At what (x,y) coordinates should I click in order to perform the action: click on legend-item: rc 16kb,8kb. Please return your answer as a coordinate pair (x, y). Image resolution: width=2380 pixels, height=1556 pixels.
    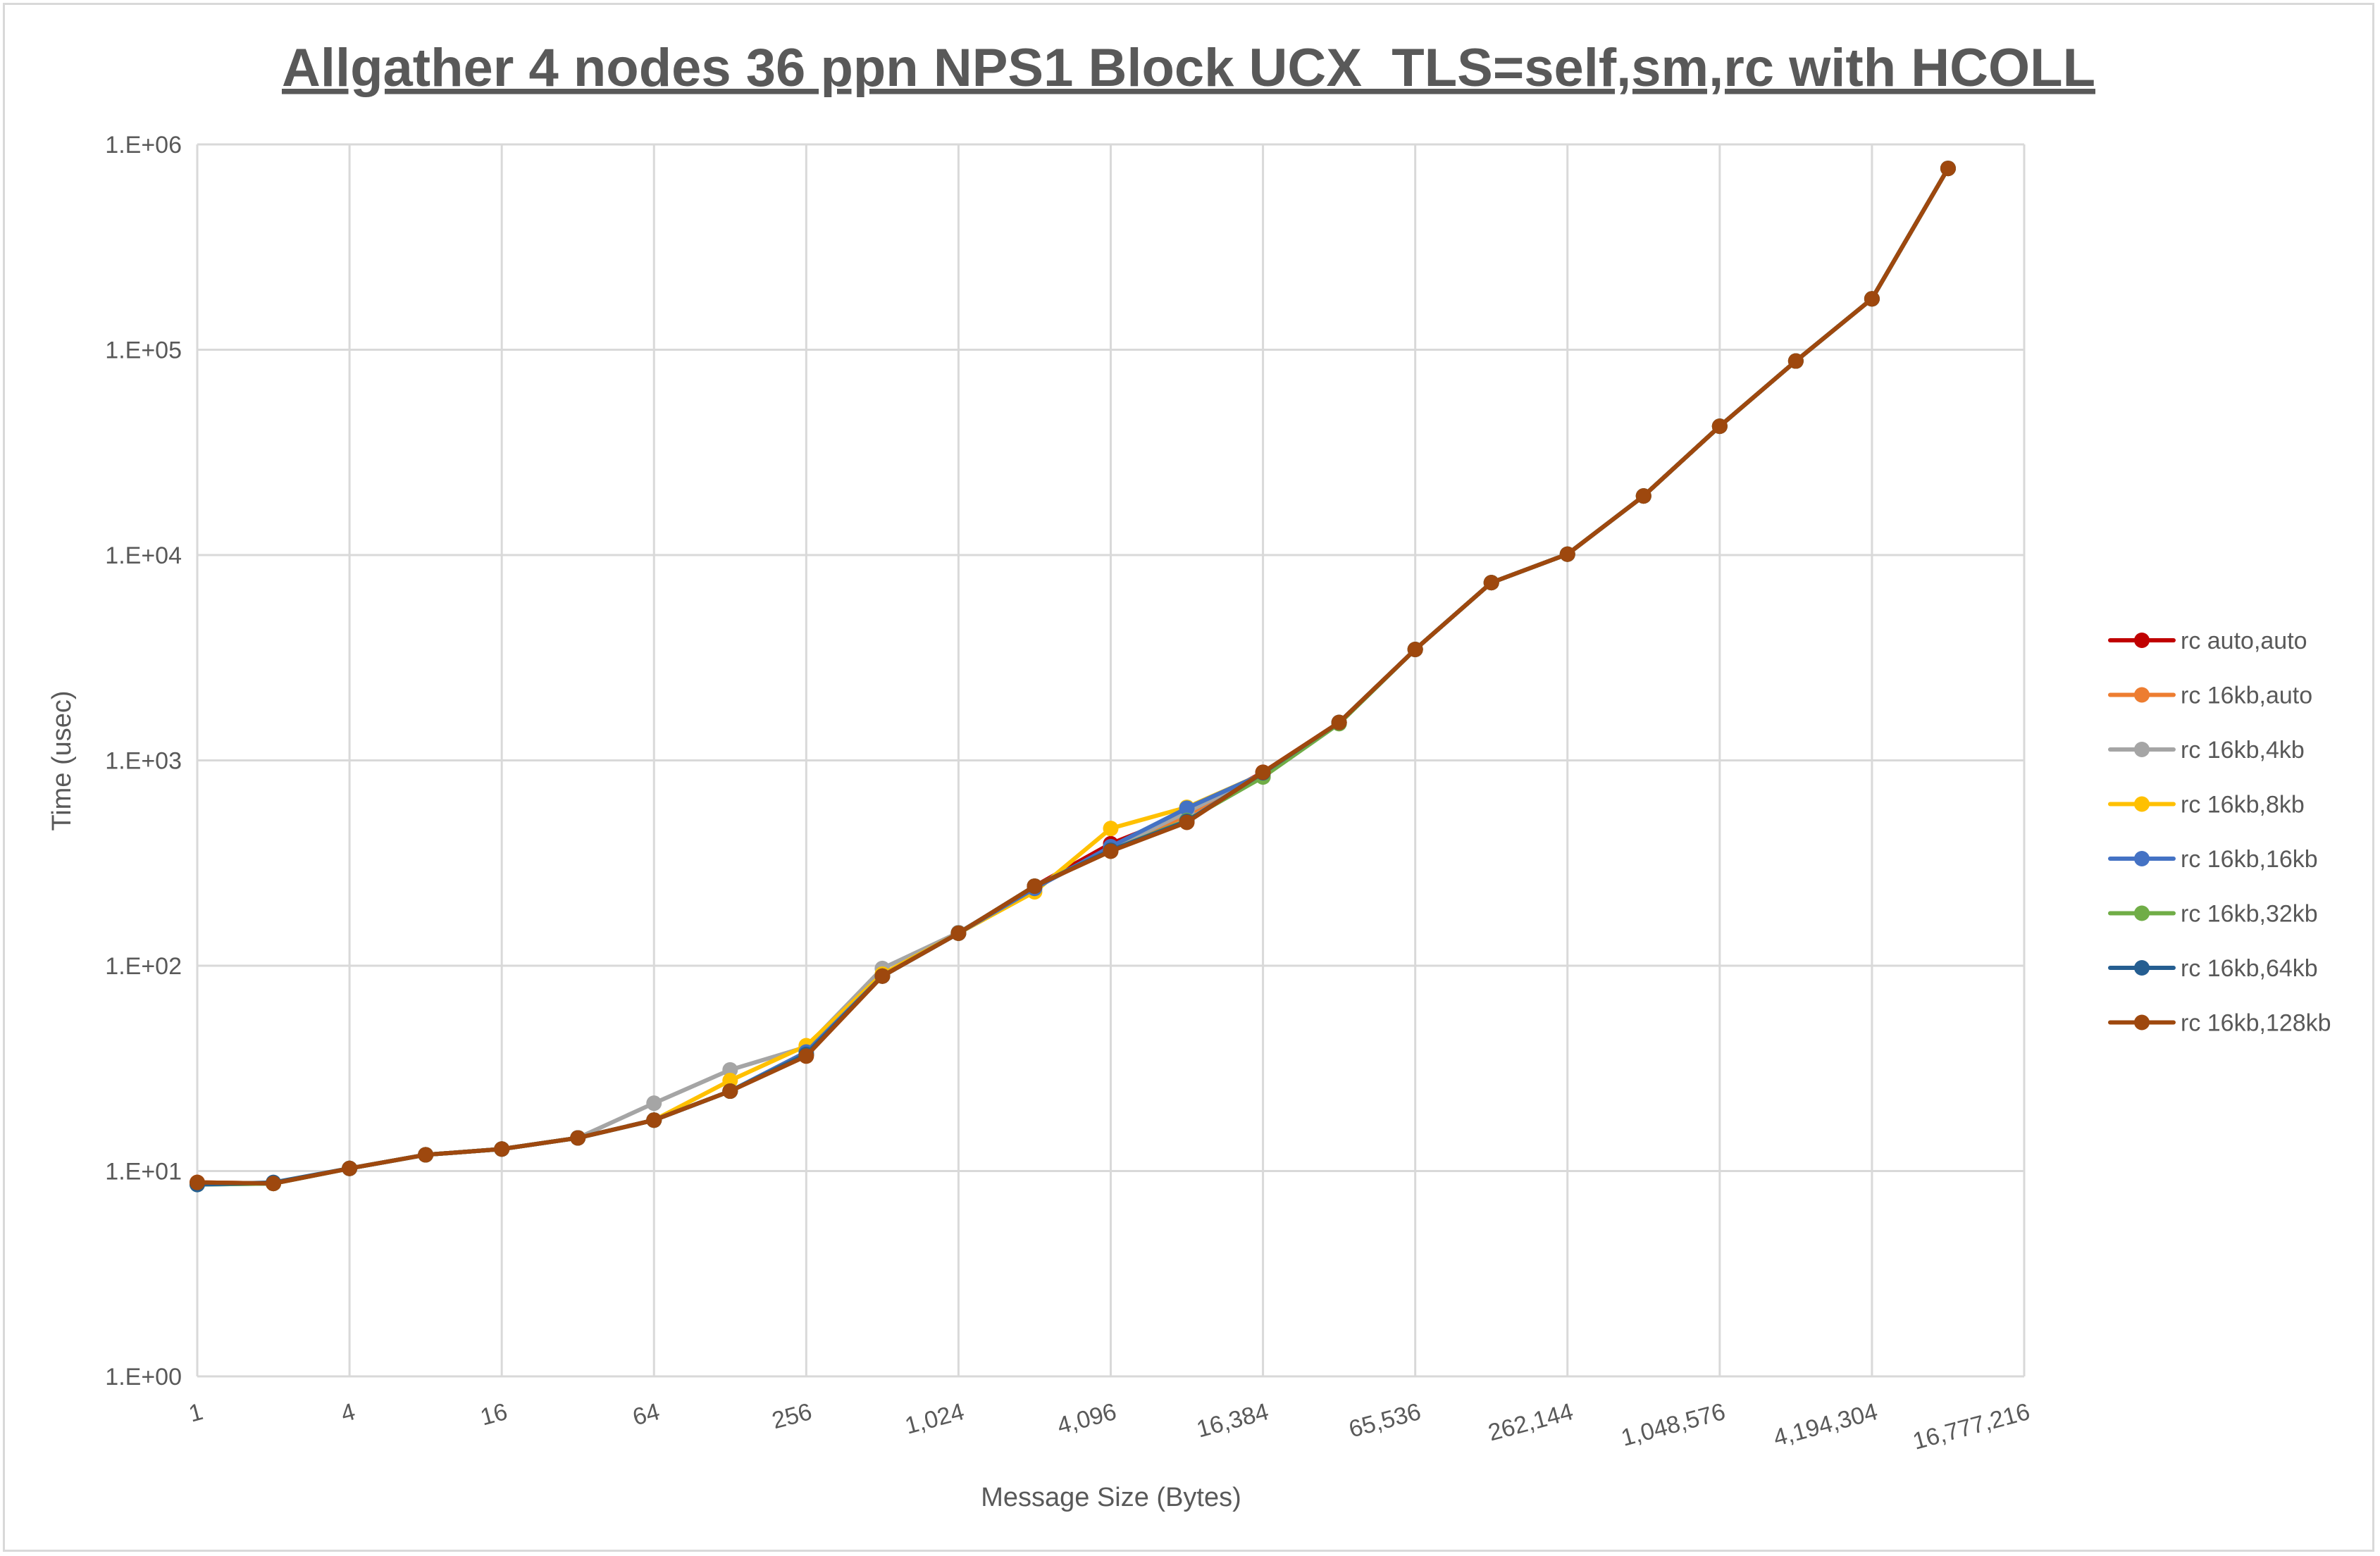
    Looking at the image, I should click on (2206, 805).